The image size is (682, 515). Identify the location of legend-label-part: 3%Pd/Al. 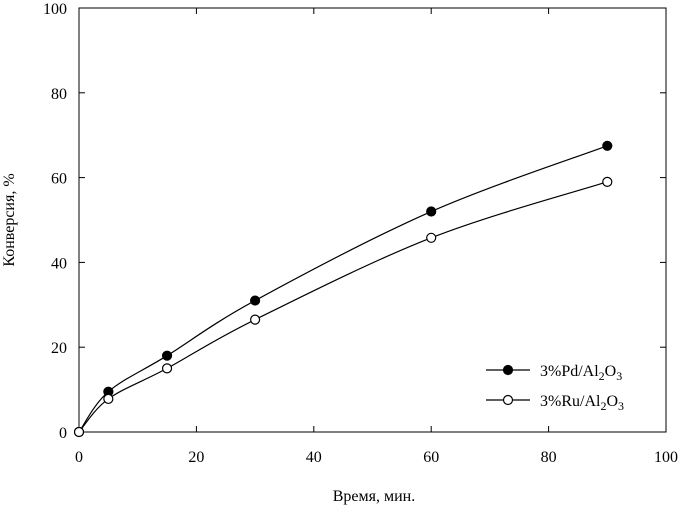
(569, 371).